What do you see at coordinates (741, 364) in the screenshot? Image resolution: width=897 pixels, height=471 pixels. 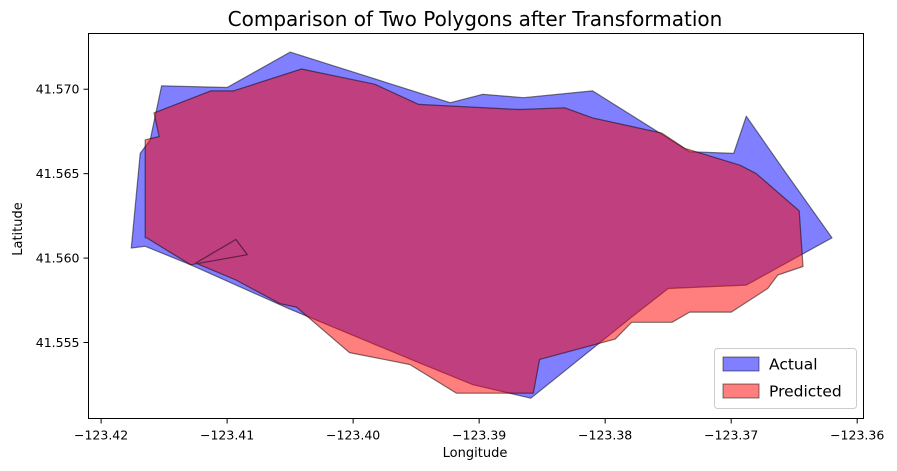 I see `legend-swatch-actual` at bounding box center [741, 364].